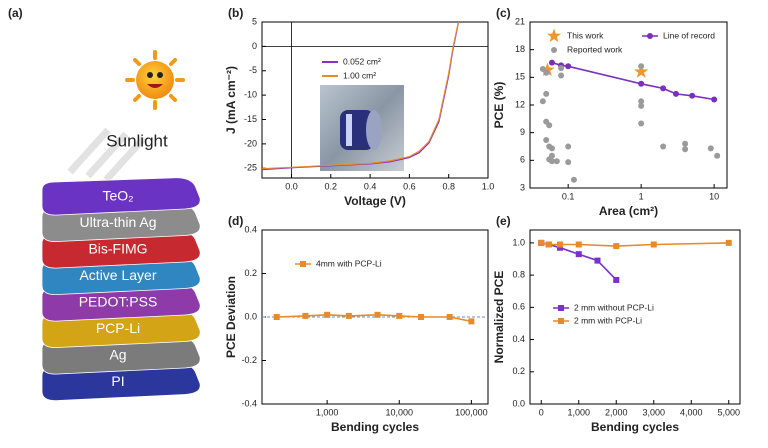 The height and width of the screenshot is (448, 768). What do you see at coordinates (714, 196) in the screenshot?
I see `x-tick-label: 10` at bounding box center [714, 196].